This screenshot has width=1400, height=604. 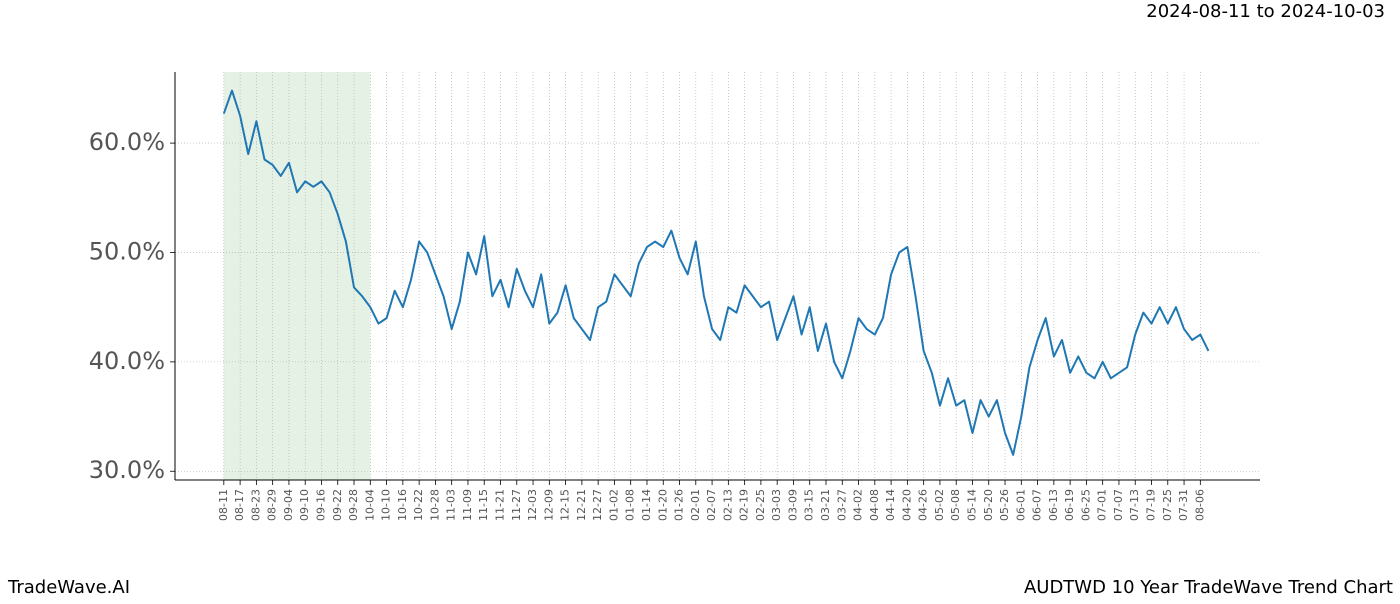 I want to click on x-tick-label: 10-22, so click(x=418, y=505).